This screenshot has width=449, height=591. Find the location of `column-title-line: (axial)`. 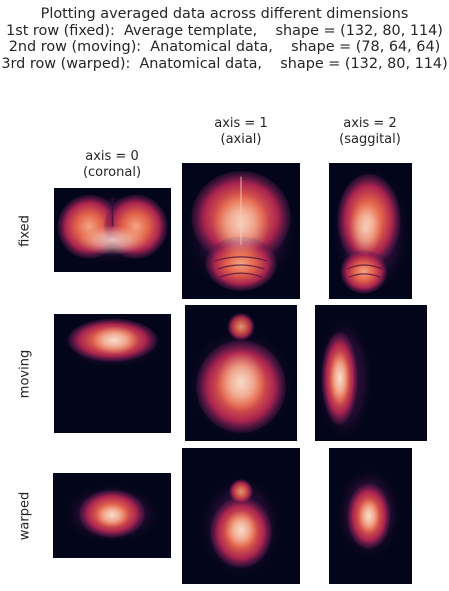

column-title-line: (axial) is located at coordinates (241, 140).